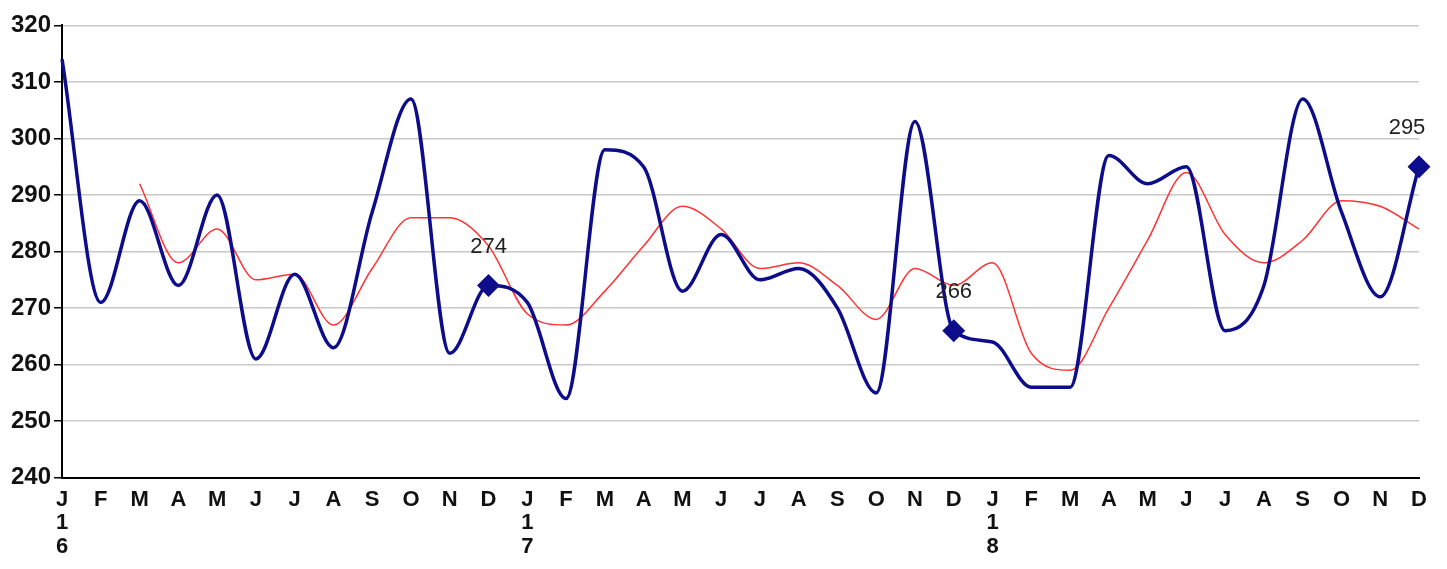 The image size is (1447, 569). Describe the element at coordinates (31, 137) in the screenshot. I see `y-tick-label: 300` at that location.